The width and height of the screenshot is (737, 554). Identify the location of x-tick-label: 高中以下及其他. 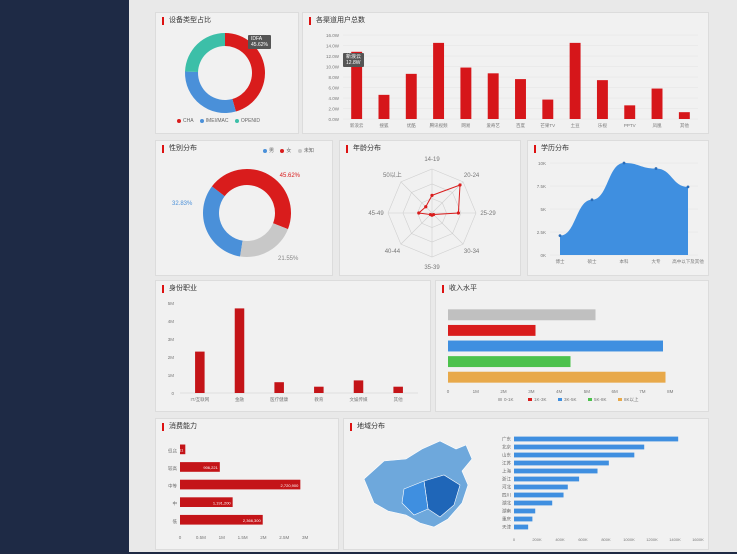
(688, 261).